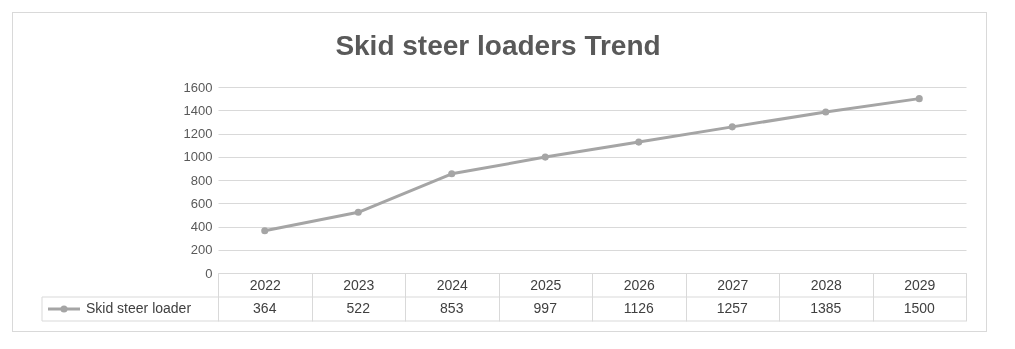 The height and width of the screenshot is (349, 1015). What do you see at coordinates (639, 308) in the screenshot?
I see `data-label: 1126` at bounding box center [639, 308].